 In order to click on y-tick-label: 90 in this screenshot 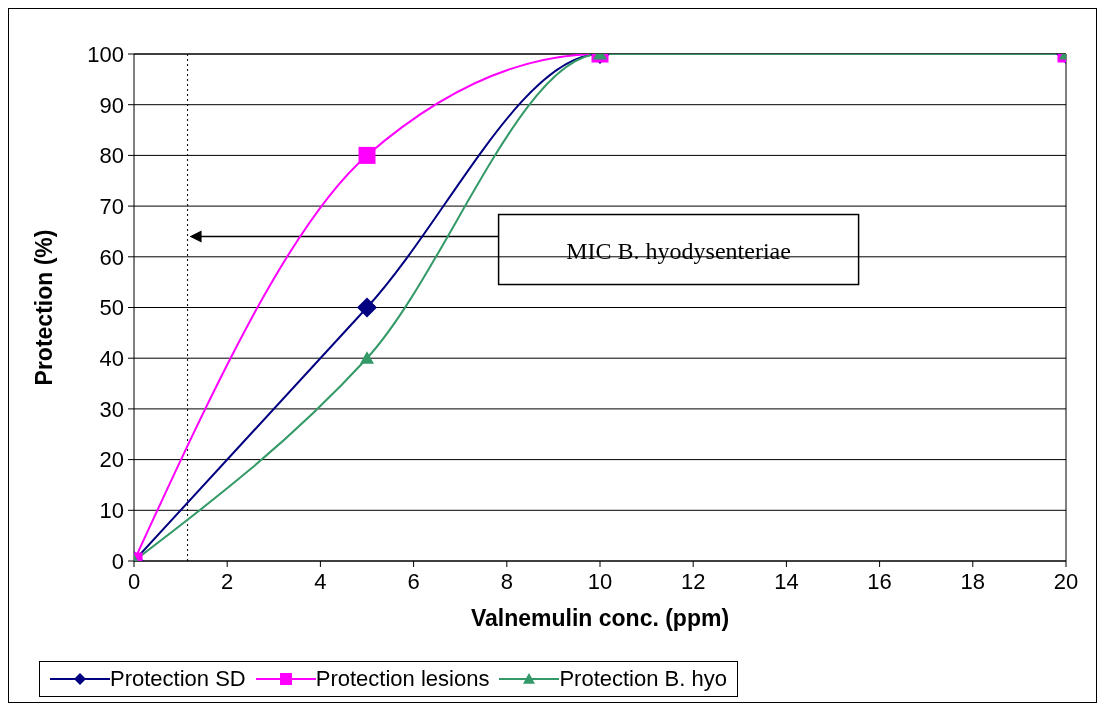, I will do `click(111, 105)`.